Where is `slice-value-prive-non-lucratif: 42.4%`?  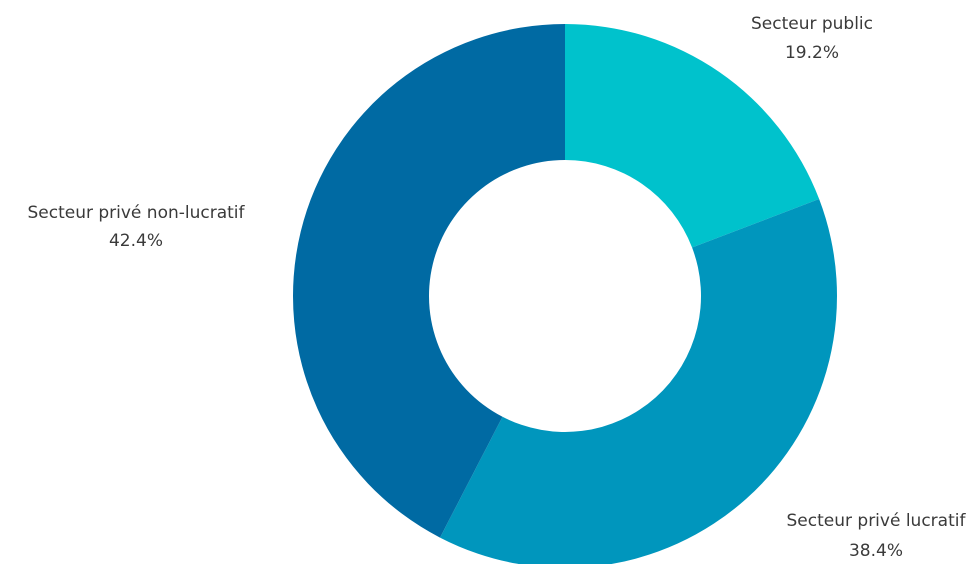 slice-value-prive-non-lucratif: 42.4% is located at coordinates (136, 241).